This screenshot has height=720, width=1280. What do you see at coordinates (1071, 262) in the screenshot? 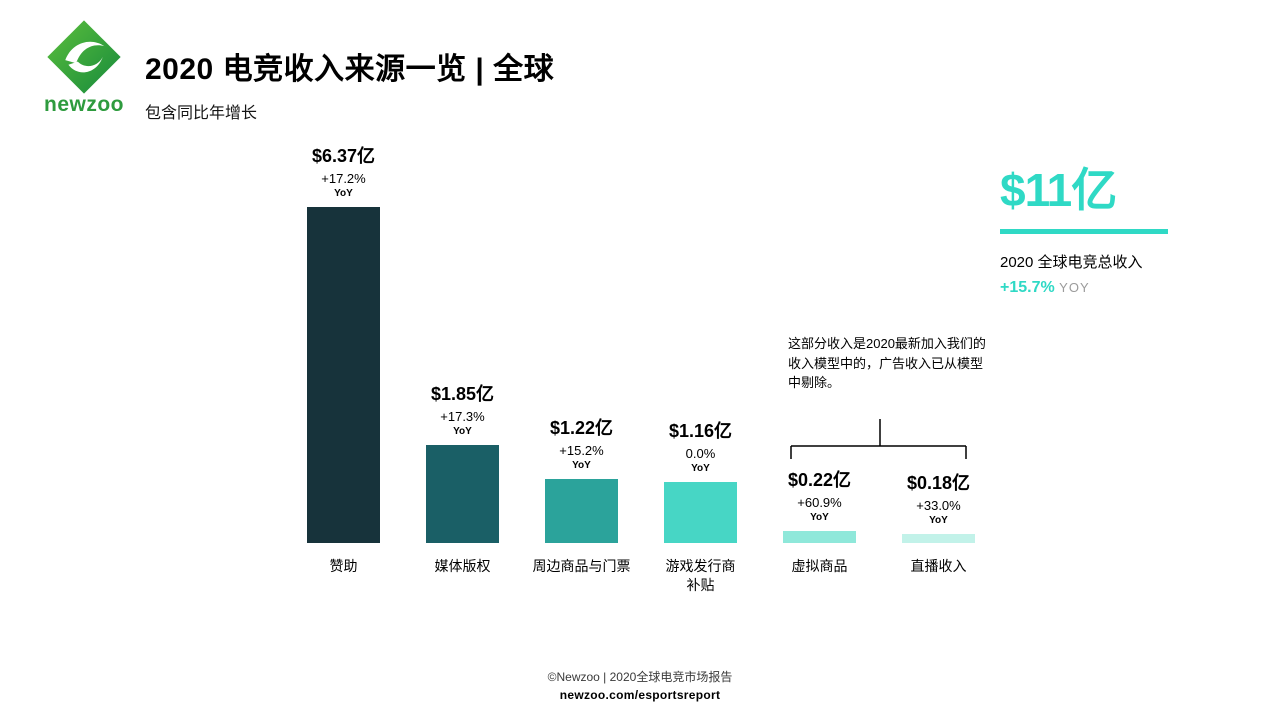
I see `total-caption: 2020 全球电竞总收入` at bounding box center [1071, 262].